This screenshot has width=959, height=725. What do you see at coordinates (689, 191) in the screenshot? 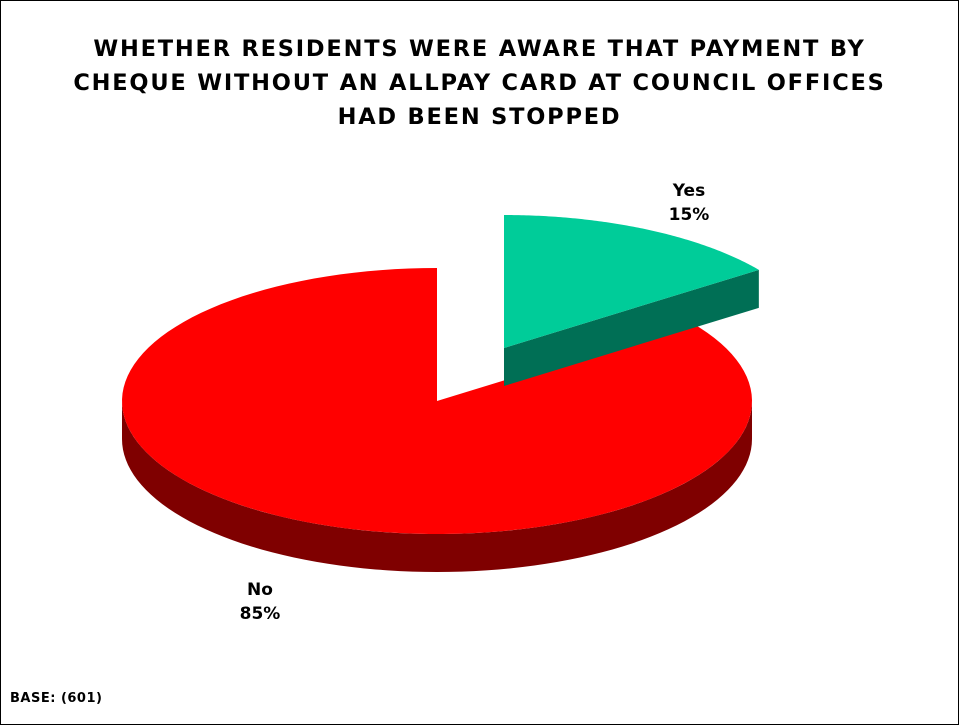
I see `slice-label-yes-name: Yes` at bounding box center [689, 191].